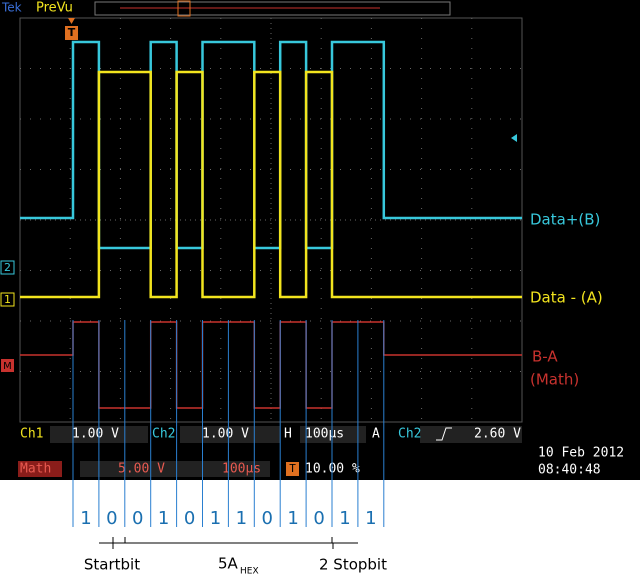 The image size is (640, 581). I want to click on math-marker-text: M, so click(7, 366).